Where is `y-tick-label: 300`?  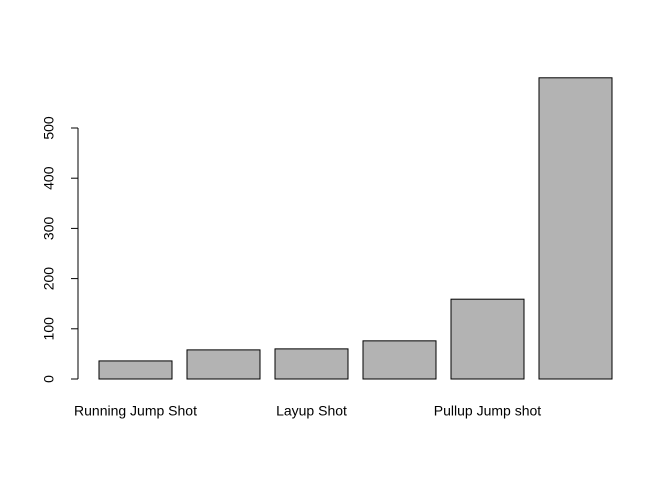 y-tick-label: 300 is located at coordinates (49, 229).